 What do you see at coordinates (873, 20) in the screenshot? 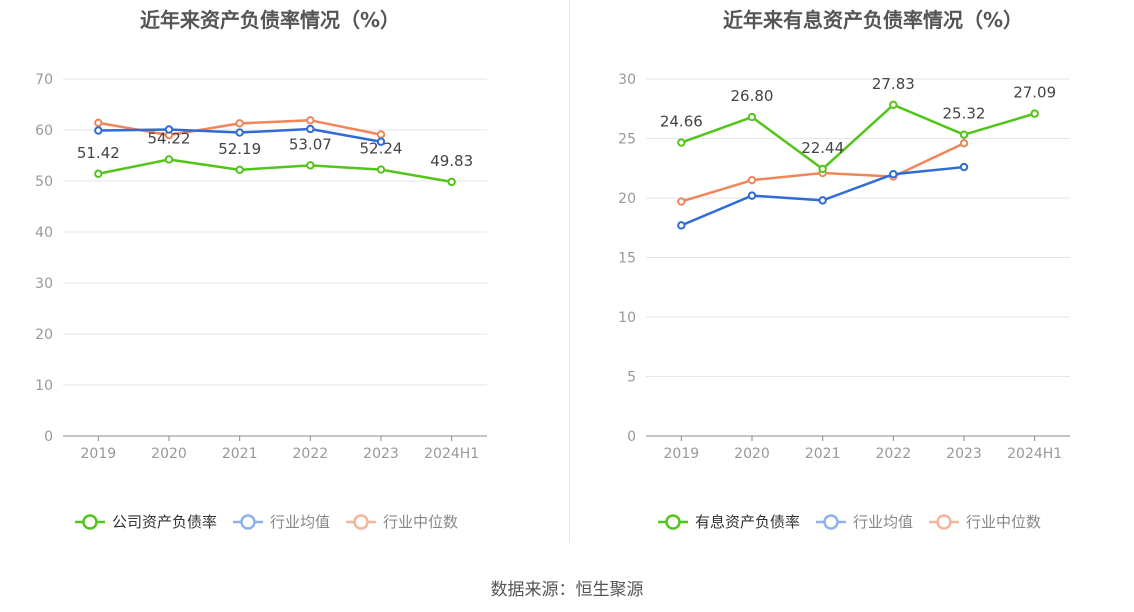
I see `chart-title: 近年来有息资产负债率情况（%）` at bounding box center [873, 20].